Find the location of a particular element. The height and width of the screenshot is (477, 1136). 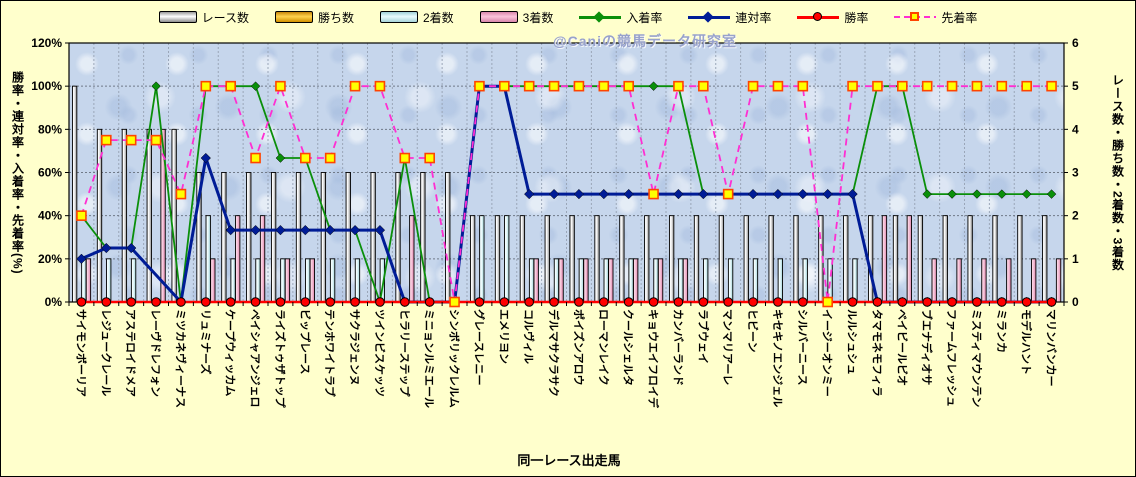

right-axis-tick-label: 4 is located at coordinates (1075, 129).